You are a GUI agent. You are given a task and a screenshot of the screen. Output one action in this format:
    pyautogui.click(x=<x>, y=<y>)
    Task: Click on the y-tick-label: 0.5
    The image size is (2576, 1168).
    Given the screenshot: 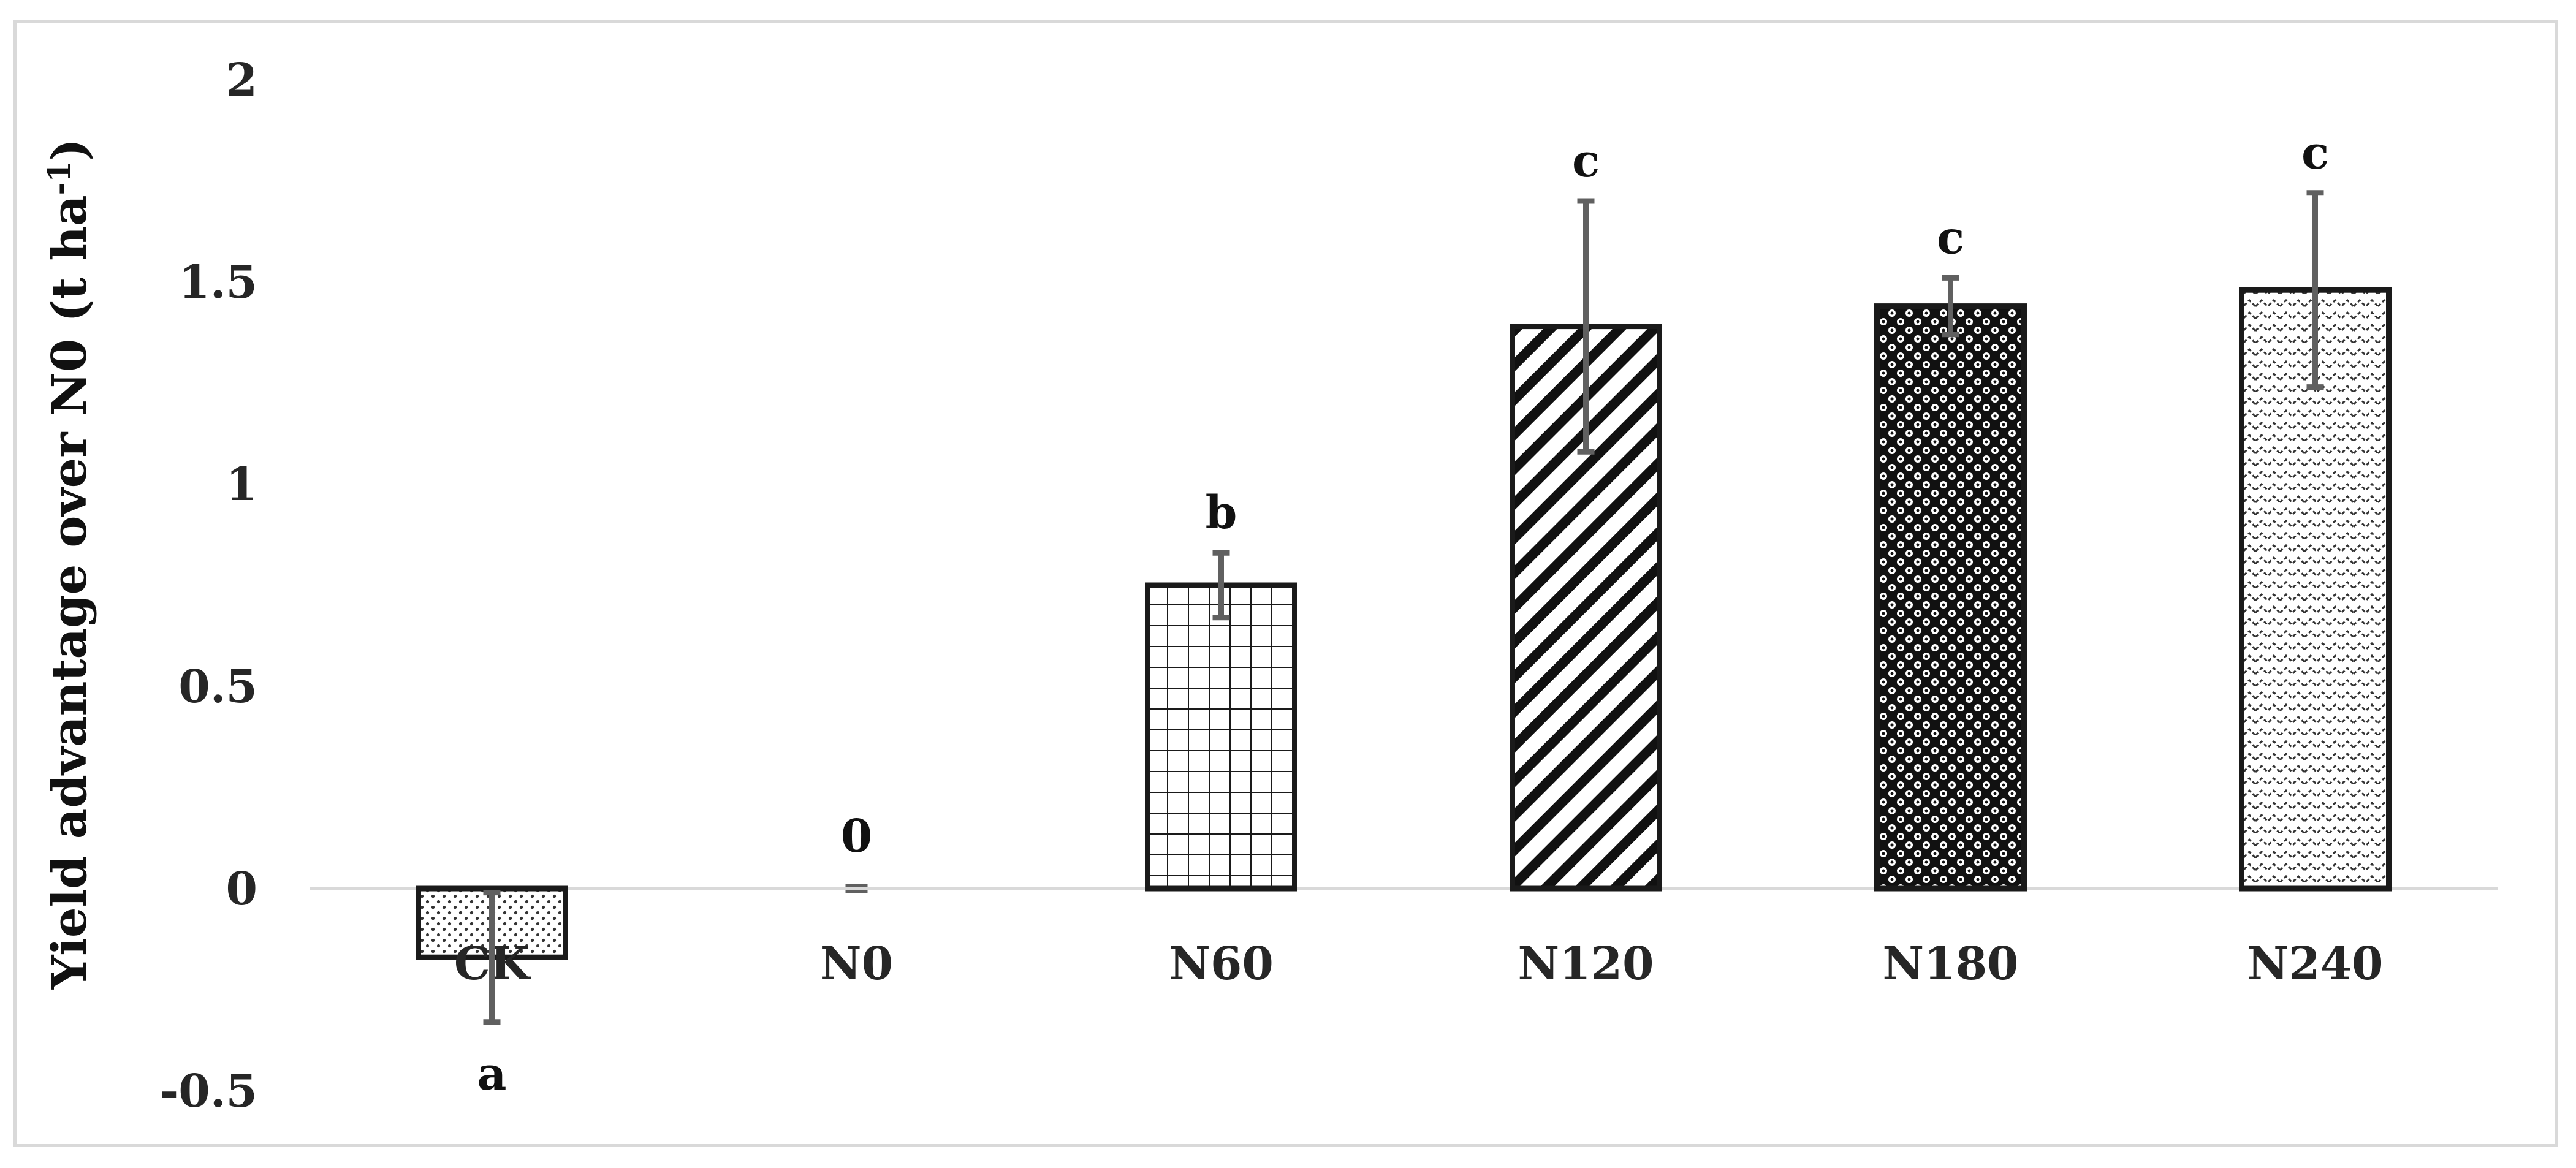 What is the action you would take?
    pyautogui.click(x=217, y=687)
    